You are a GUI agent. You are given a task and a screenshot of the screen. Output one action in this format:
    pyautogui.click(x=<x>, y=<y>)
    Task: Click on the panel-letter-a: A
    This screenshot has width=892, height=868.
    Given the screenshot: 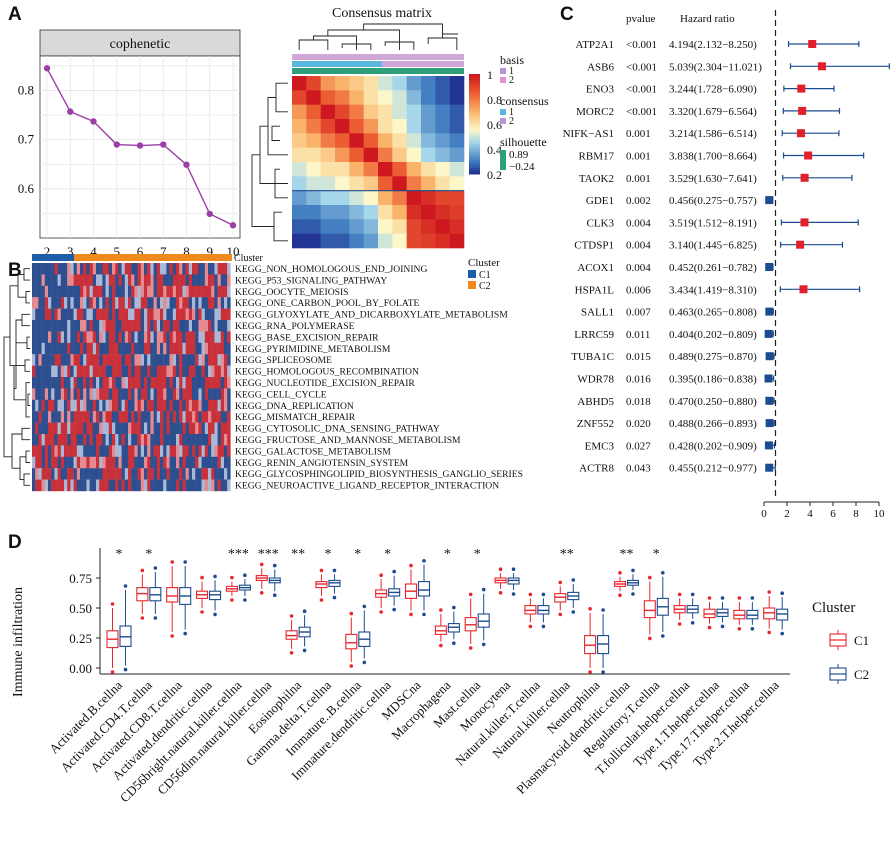 What is the action you would take?
    pyautogui.click(x=15, y=14)
    